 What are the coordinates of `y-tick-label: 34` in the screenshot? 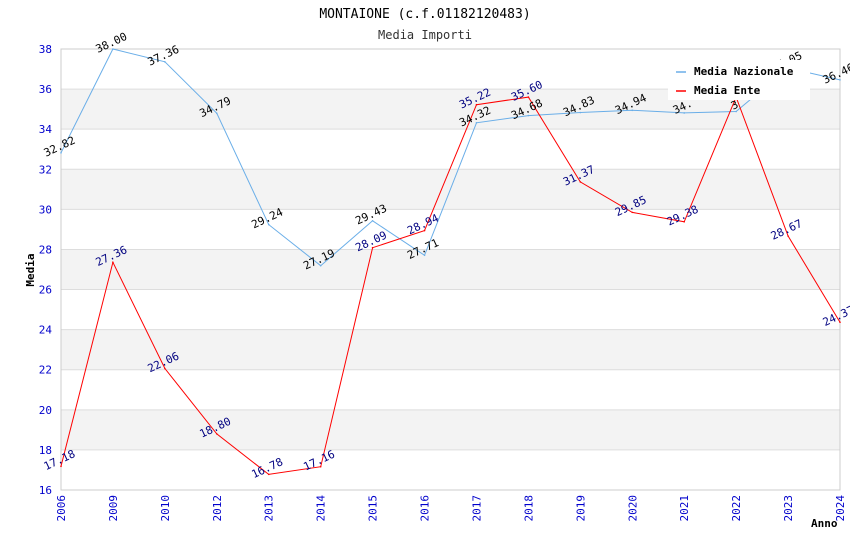 It's located at (46, 129).